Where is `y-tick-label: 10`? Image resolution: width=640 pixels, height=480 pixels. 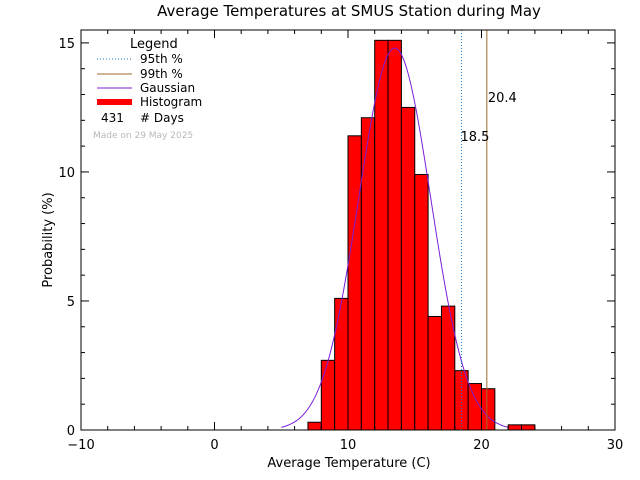 y-tick-label: 10 is located at coordinates (66, 173).